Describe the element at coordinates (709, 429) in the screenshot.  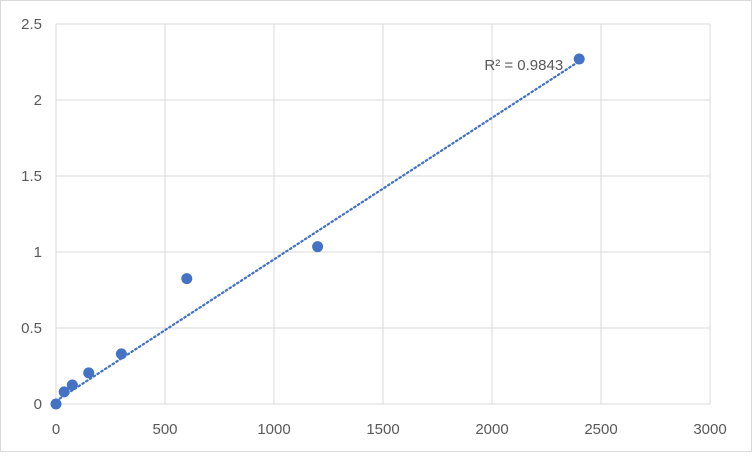
I see `x-tick-label: 3000` at that location.